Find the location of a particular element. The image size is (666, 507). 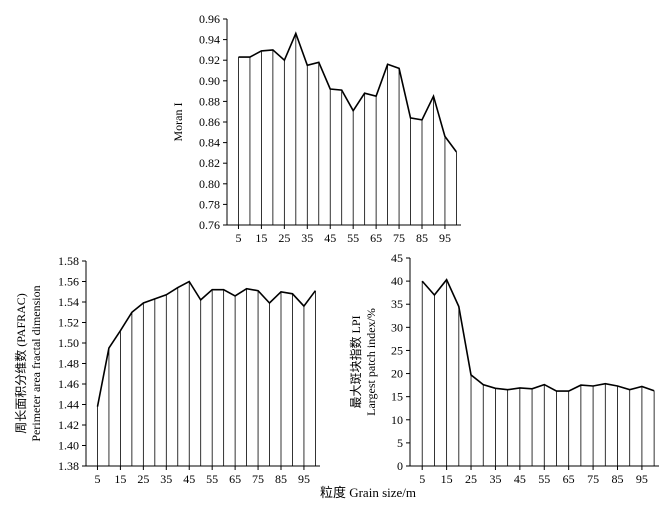

y-tick-label: 0.90 is located at coordinates (209, 81).